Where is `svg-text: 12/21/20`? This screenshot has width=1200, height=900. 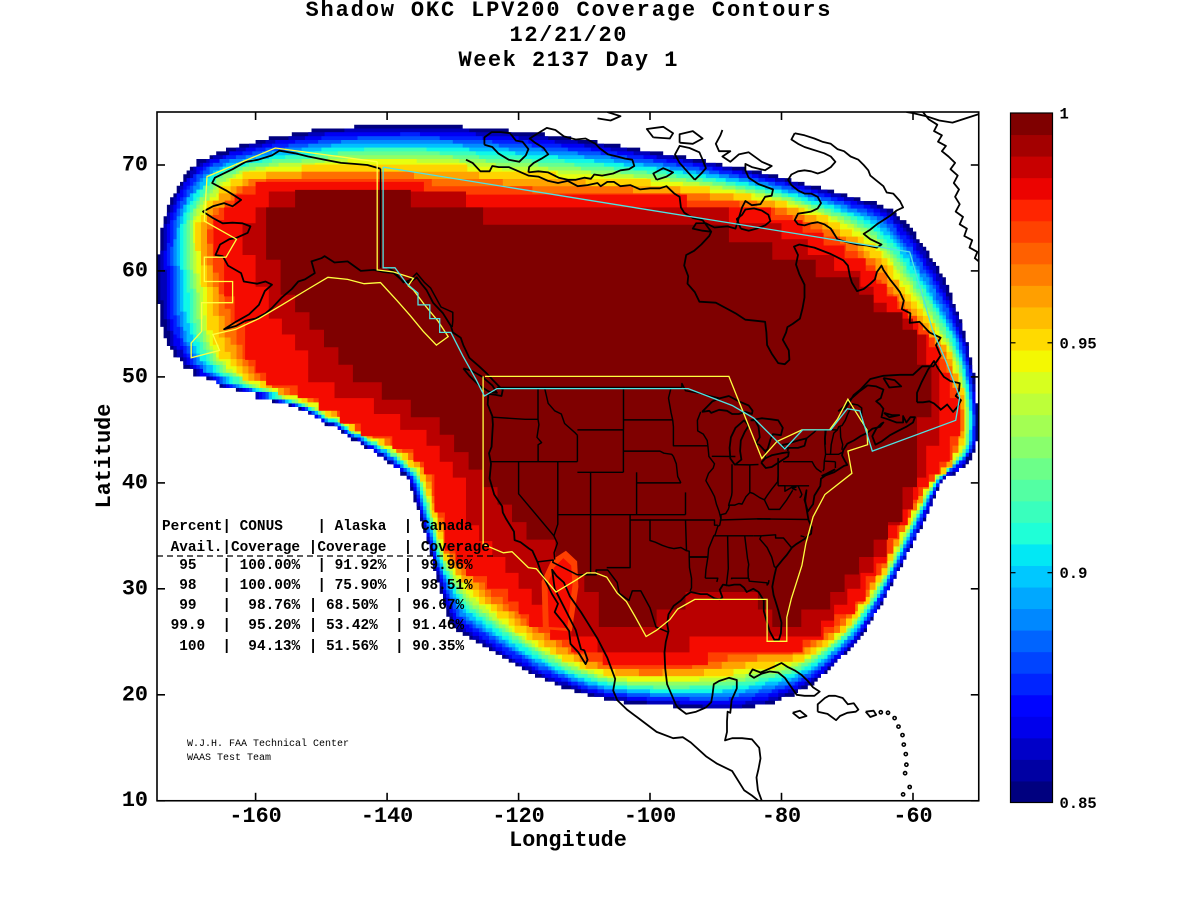
svg-text: 12/21/20 is located at coordinates (568, 35).